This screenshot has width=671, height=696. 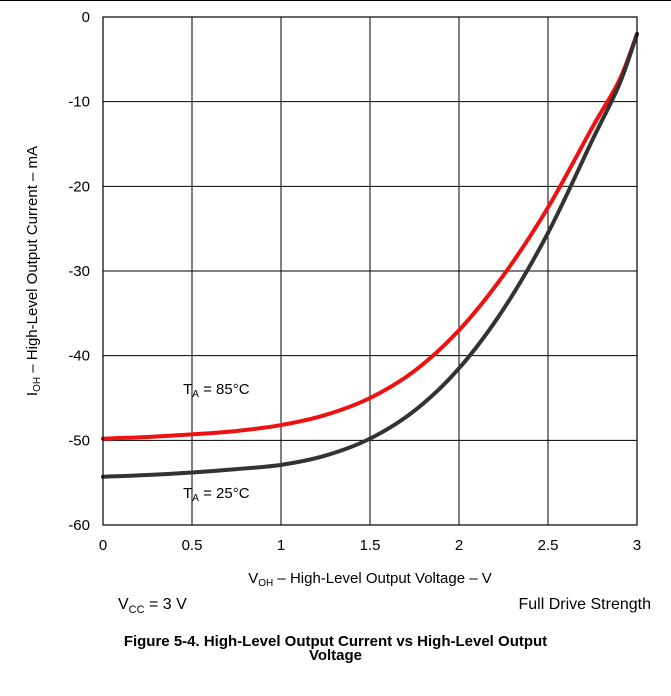 What do you see at coordinates (32, 261) in the screenshot?
I see `y-axis-label-rest: – High-Level Output Current – mA` at bounding box center [32, 261].